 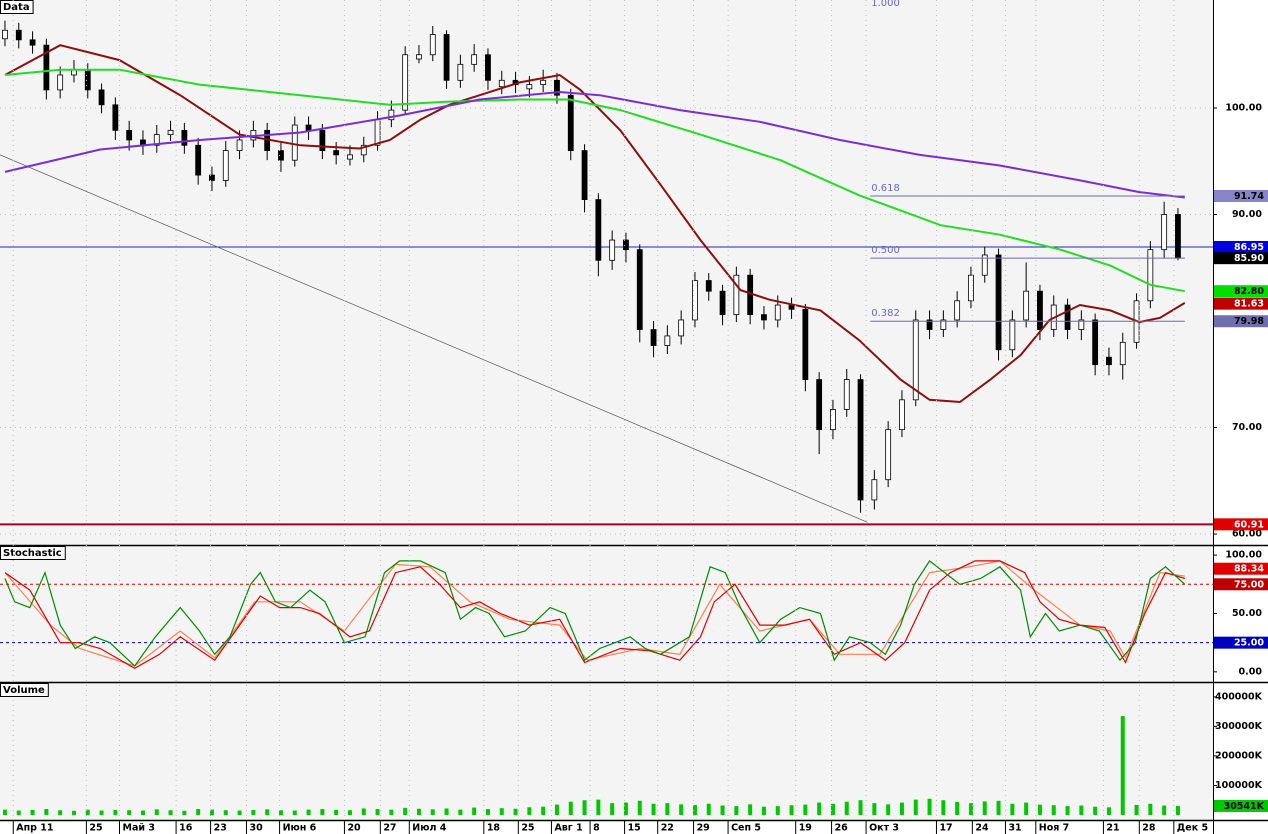 I want to click on y-tick-label: 50.00, so click(x=1247, y=613).